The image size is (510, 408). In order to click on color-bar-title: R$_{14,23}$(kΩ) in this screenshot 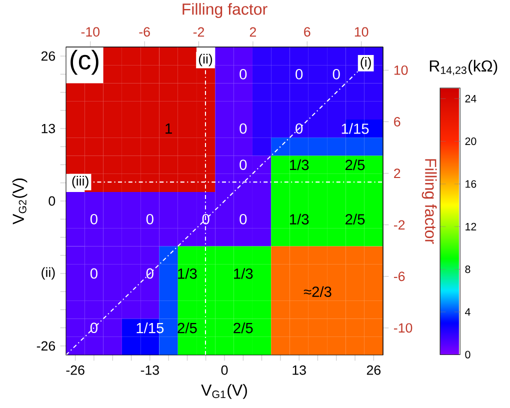, I will do `click(464, 68)`.